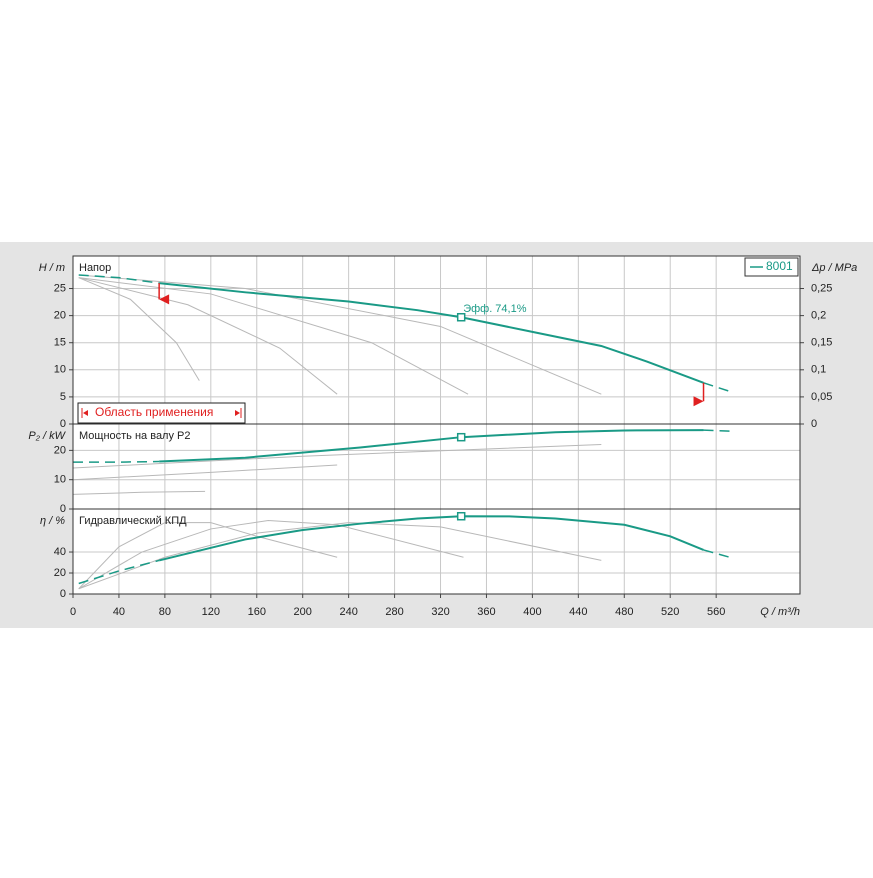 The image size is (873, 878). What do you see at coordinates (495, 309) in the screenshot?
I see `efficiency-label: Эфф. 74,1%` at bounding box center [495, 309].